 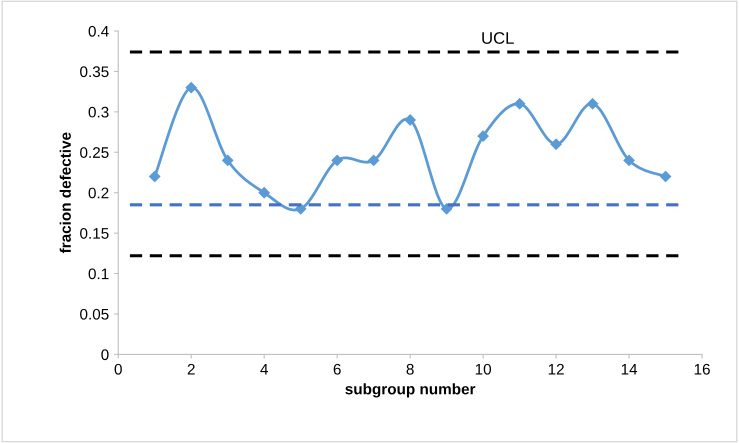 What do you see at coordinates (105, 354) in the screenshot?
I see `y-tick-label: 0` at bounding box center [105, 354].